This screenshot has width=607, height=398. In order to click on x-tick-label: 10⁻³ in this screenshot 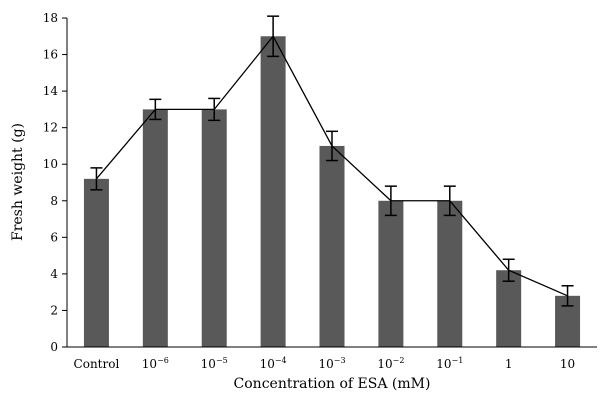, I will do `click(331, 363)`.